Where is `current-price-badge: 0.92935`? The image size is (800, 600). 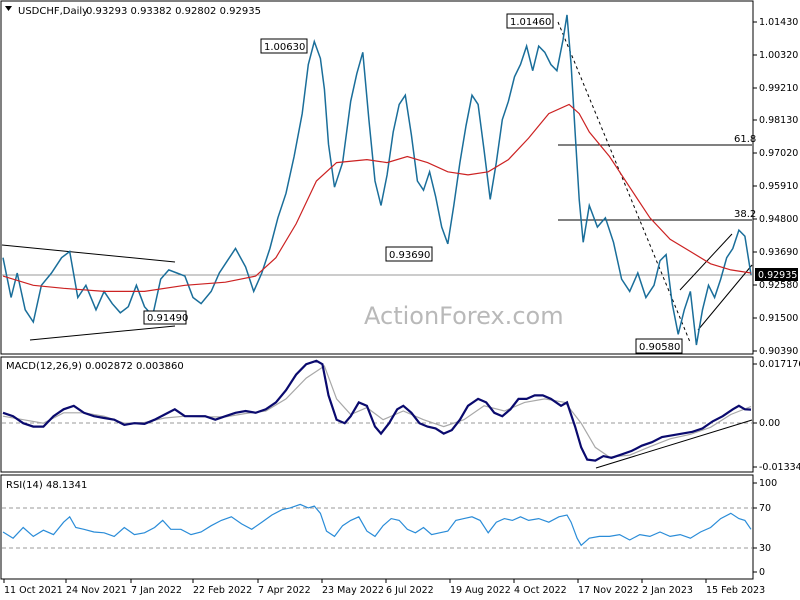 current-price-badge: 0.92935 is located at coordinates (776, 274).